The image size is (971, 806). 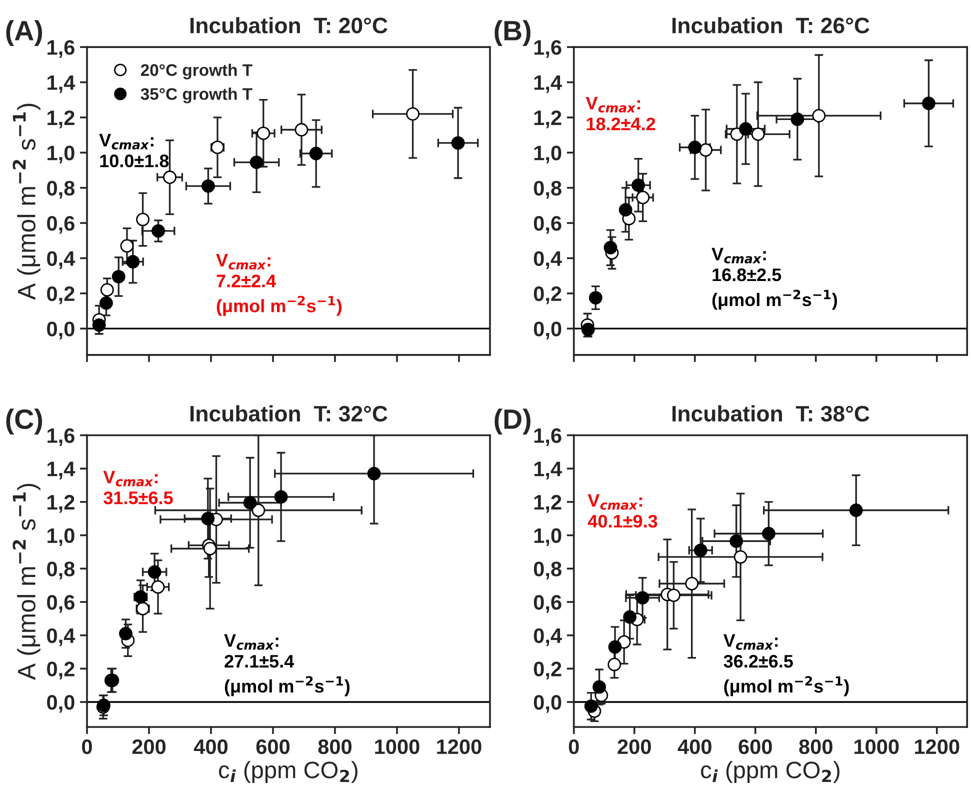 What do you see at coordinates (786, 665) in the screenshot?
I see `text: V$_{cmax}$: 36.2±6.5 (μmol m$^{−2}$s$^{−1}$)` at bounding box center [786, 665].